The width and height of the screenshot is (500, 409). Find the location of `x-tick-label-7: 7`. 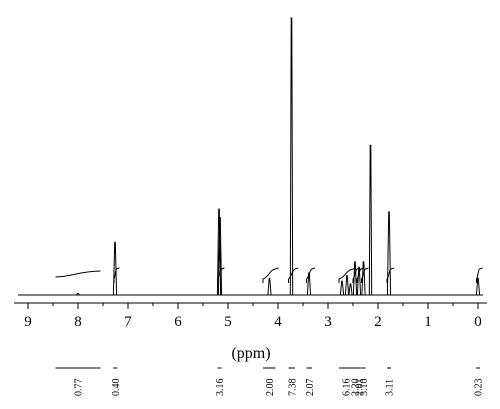

x-tick-label-7: 7 is located at coordinates (128, 322).